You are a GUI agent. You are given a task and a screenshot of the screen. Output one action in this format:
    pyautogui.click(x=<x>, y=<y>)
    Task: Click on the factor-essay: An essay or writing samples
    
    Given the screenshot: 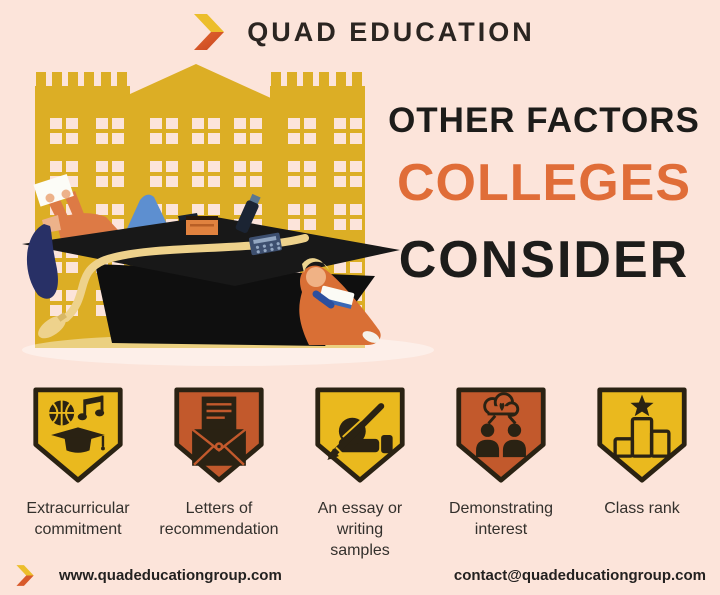 What is the action you would take?
    pyautogui.click(x=360, y=473)
    